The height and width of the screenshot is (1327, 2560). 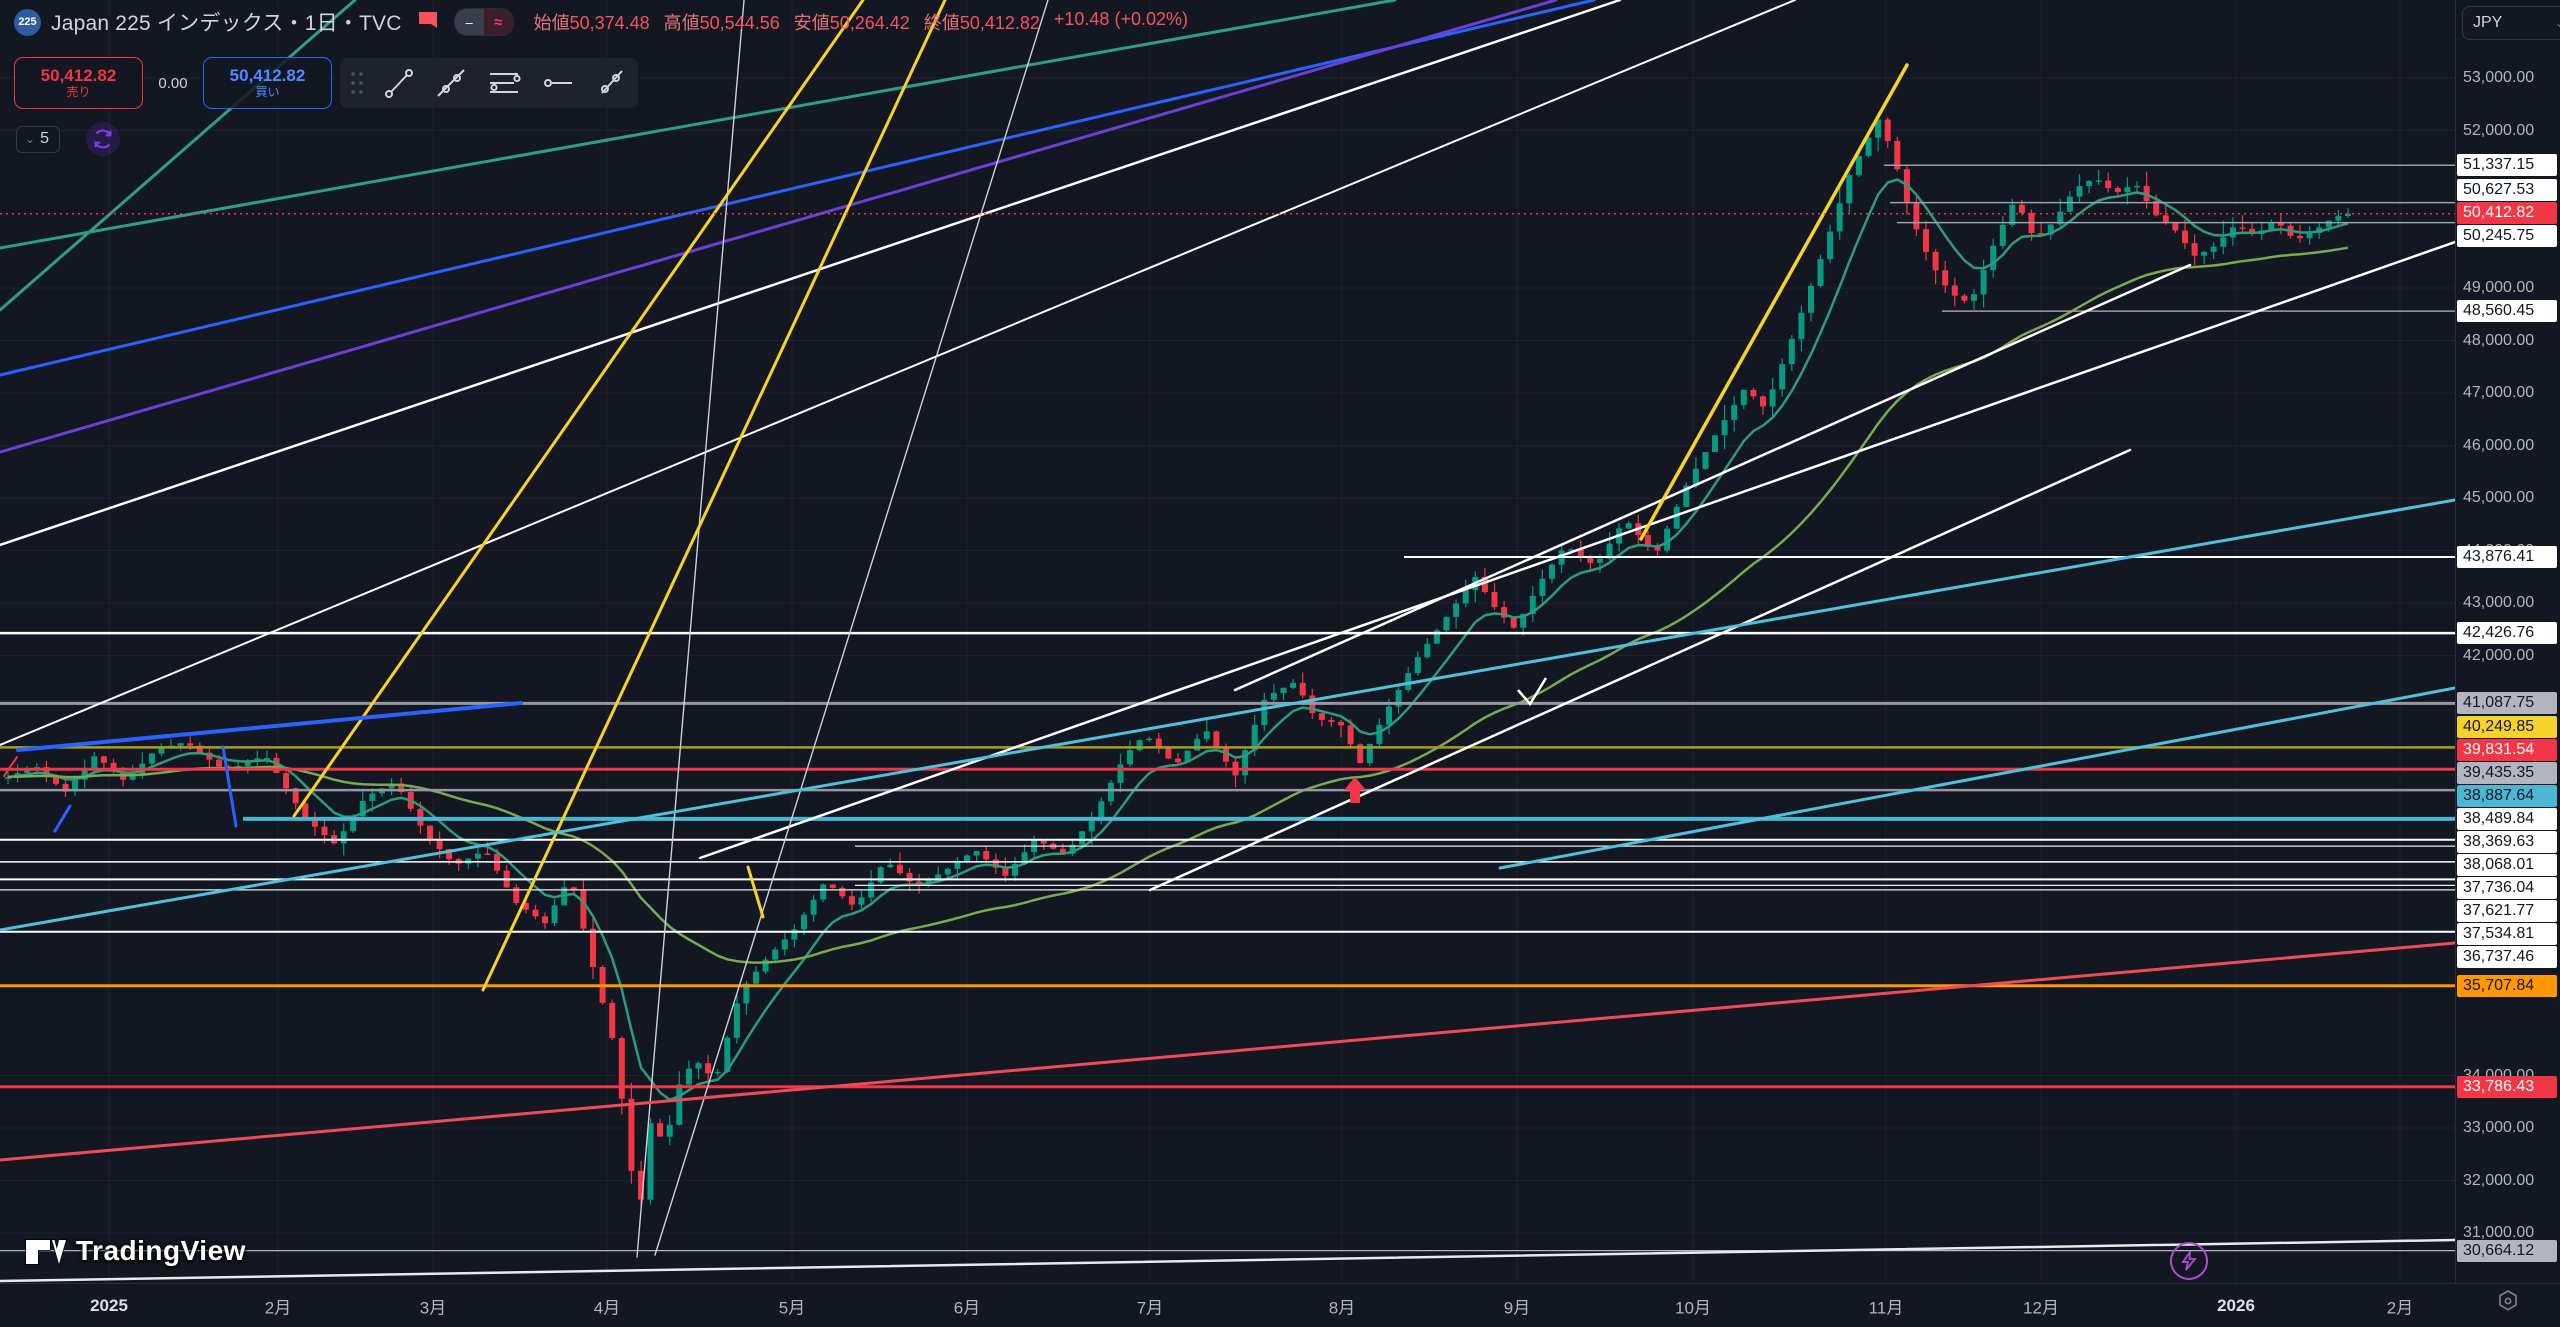 What do you see at coordinates (2507, 818) in the screenshot?
I see `level-price-label: 38,489.84` at bounding box center [2507, 818].